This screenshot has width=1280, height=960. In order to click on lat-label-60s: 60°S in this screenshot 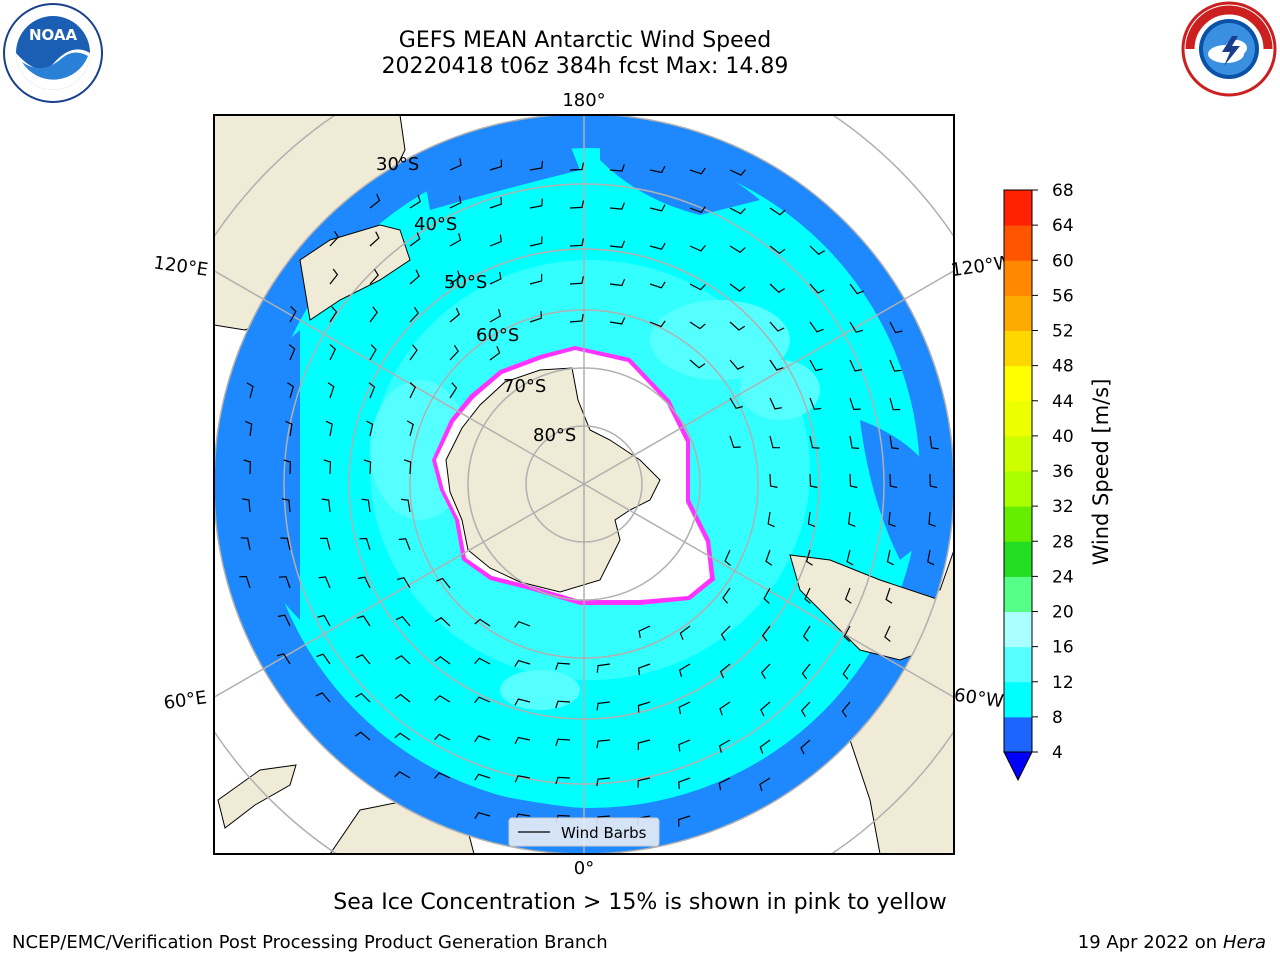, I will do `click(497, 335)`.